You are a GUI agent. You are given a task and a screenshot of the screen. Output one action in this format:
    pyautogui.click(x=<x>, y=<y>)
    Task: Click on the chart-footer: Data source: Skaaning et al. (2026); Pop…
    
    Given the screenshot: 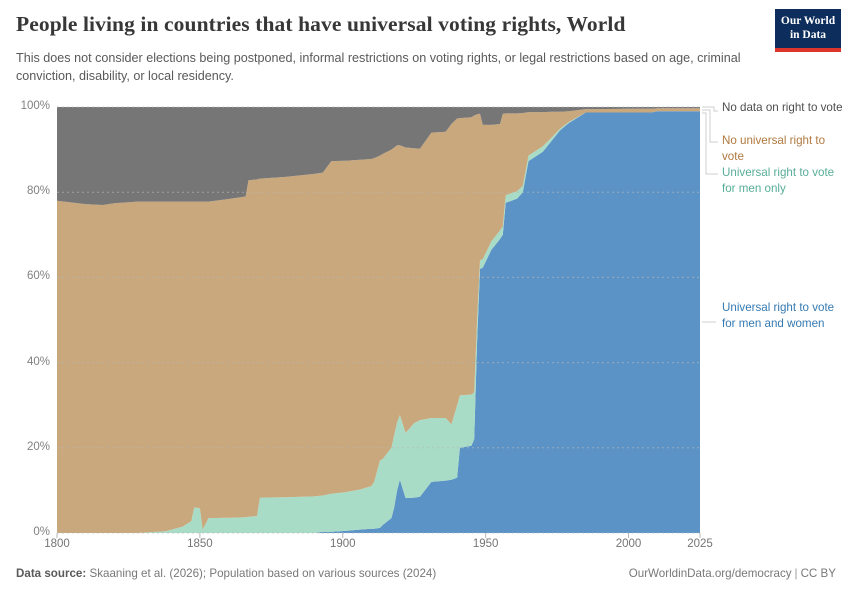 What is the action you would take?
    pyautogui.click(x=426, y=573)
    